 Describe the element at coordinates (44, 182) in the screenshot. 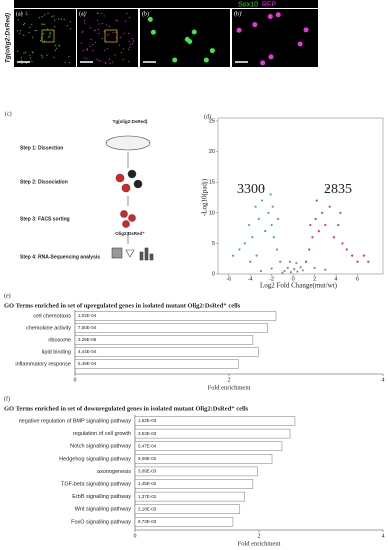

I see `step: Step 2: Dissociation` at that location.